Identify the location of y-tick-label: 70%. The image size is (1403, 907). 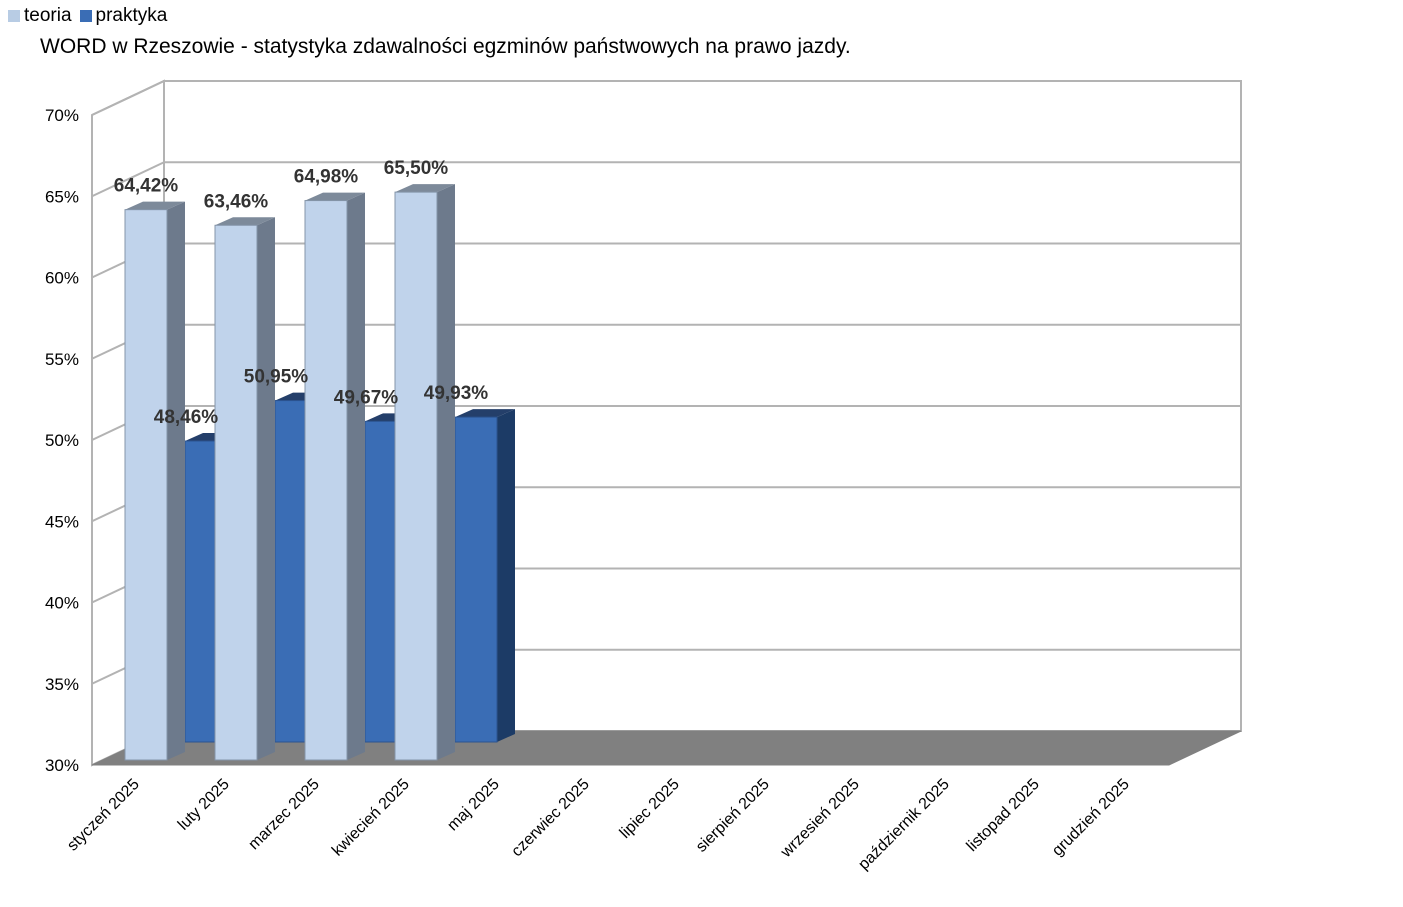
(62, 115).